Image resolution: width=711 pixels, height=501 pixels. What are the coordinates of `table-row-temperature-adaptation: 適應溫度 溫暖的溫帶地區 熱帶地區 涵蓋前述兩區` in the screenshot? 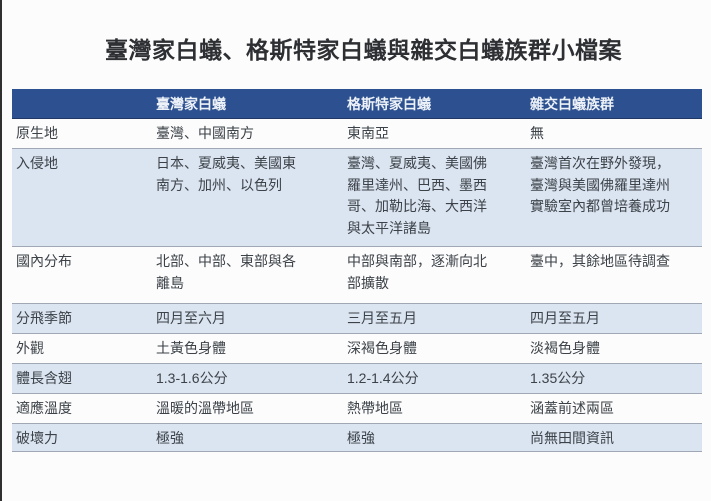 It's located at (357, 409).